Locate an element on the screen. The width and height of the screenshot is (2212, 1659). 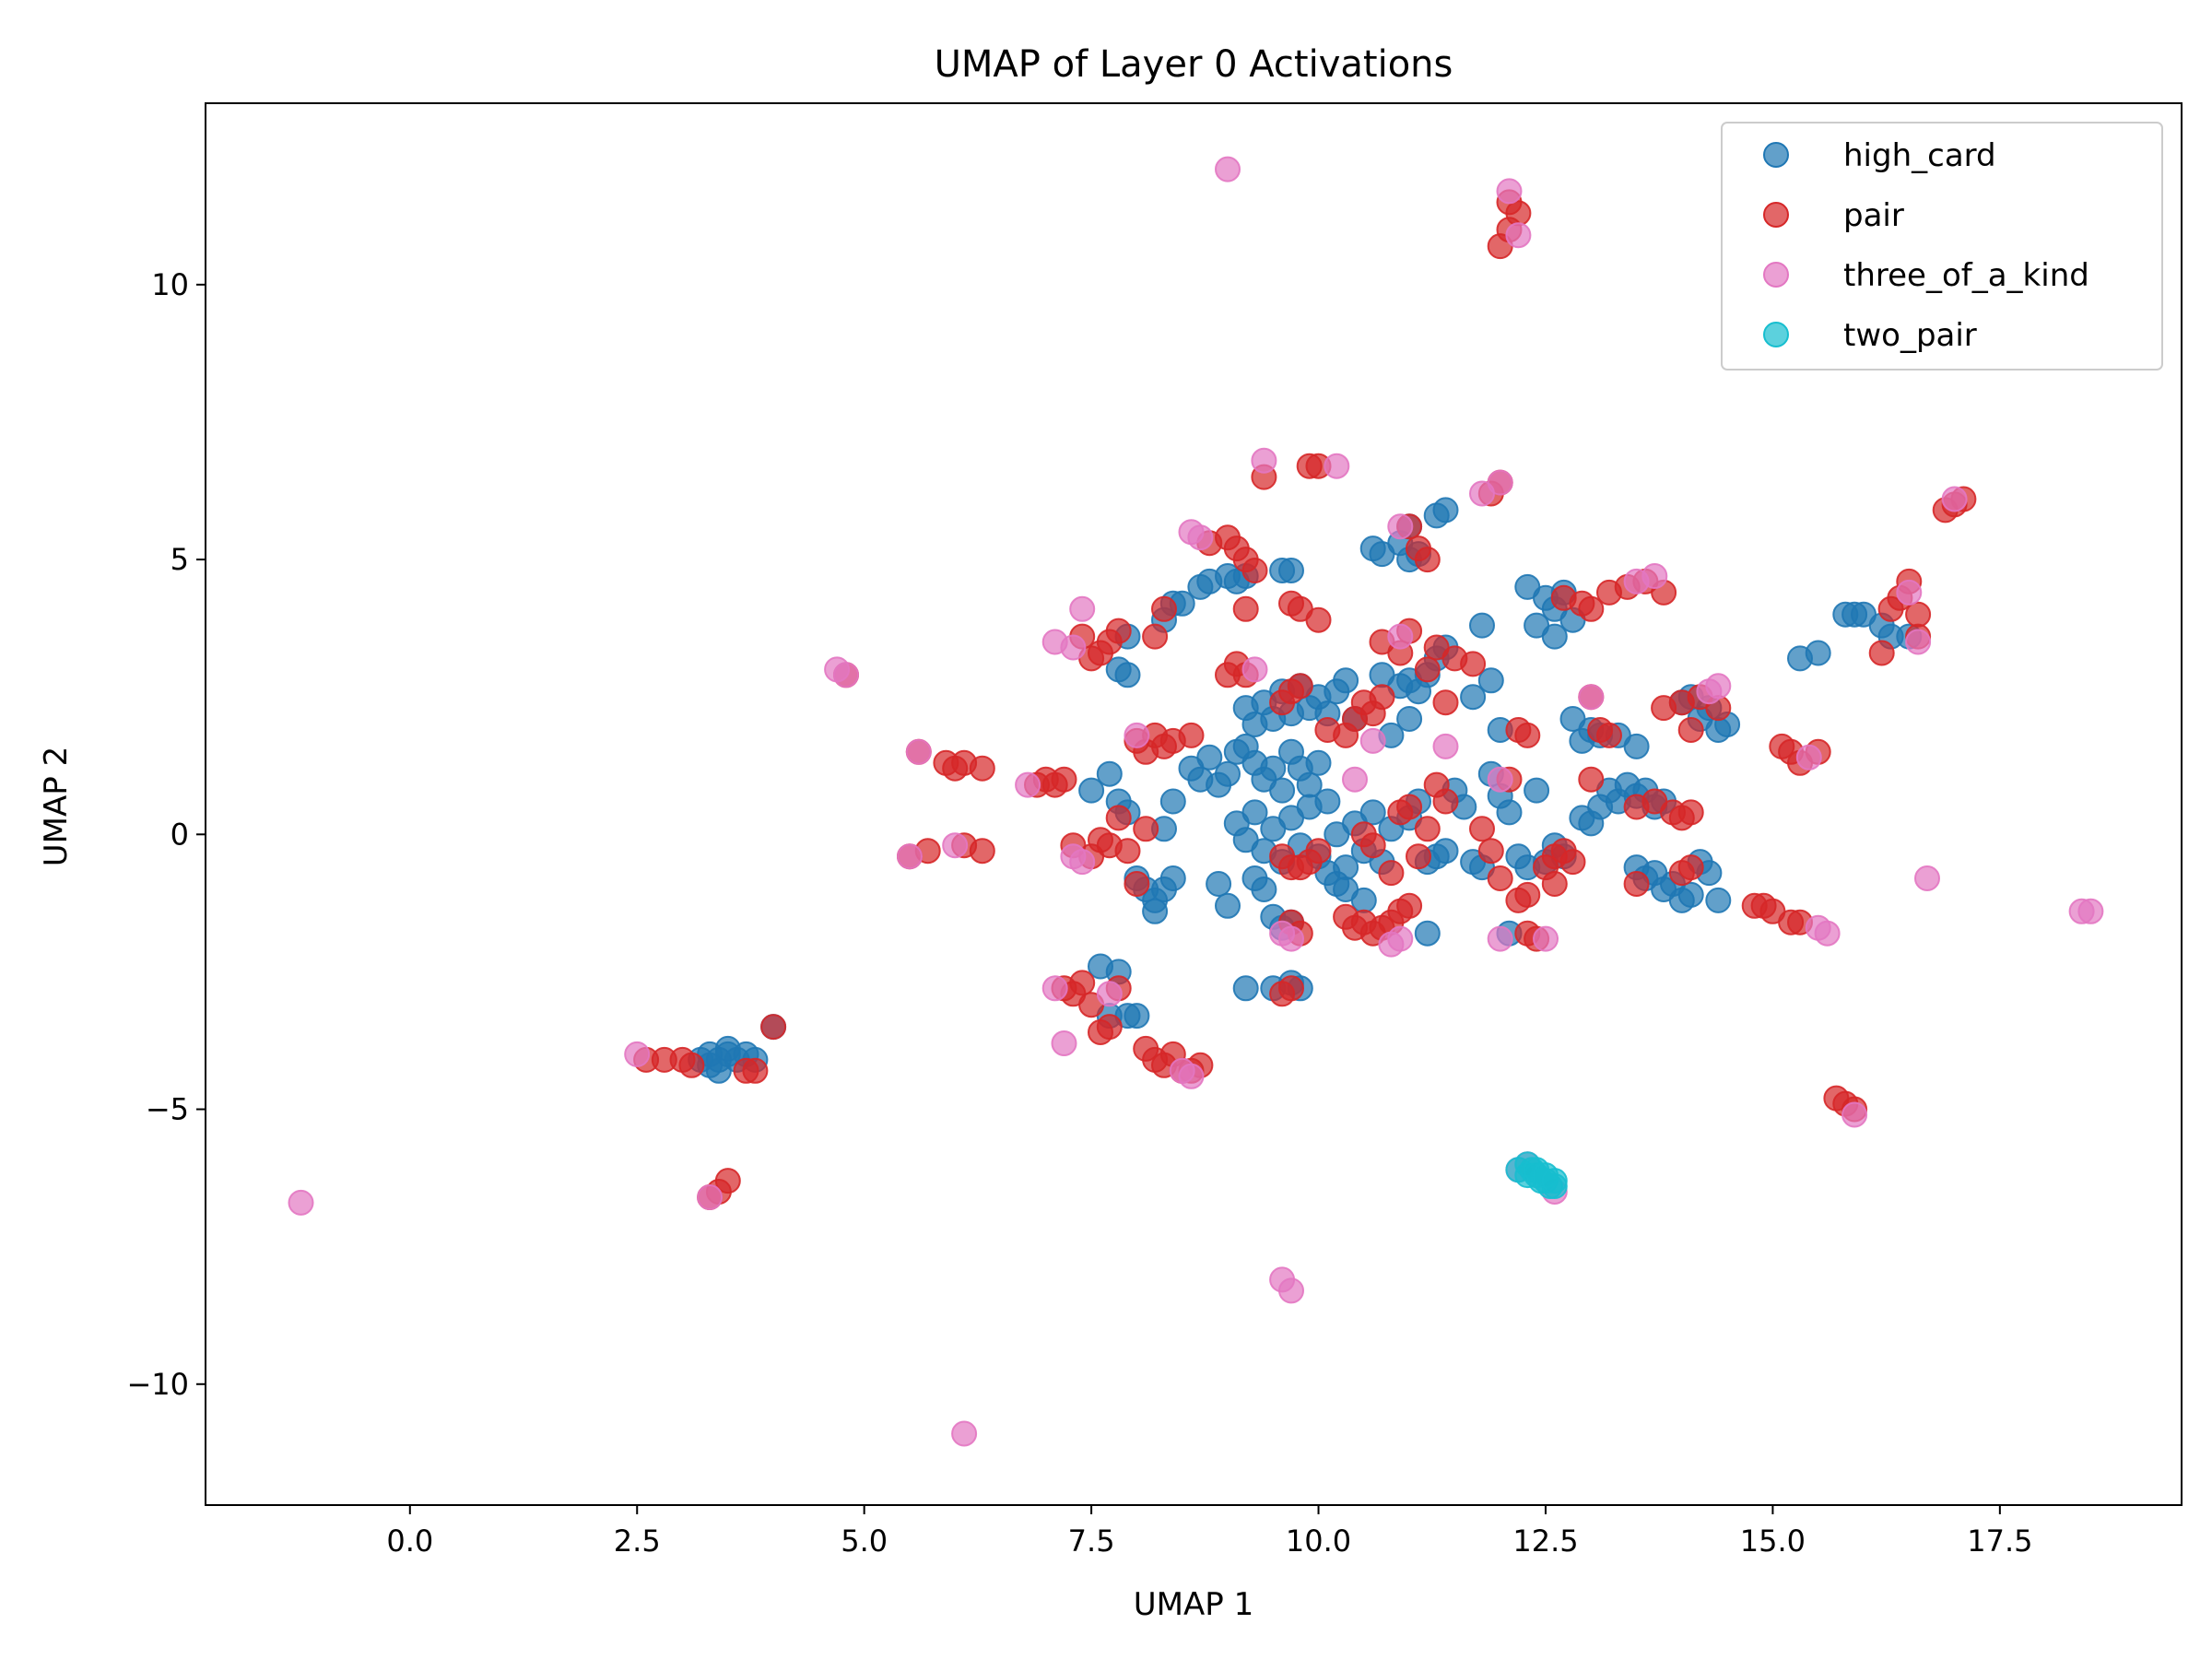
x-tick-label: 7.5 is located at coordinates (1091, 1541).